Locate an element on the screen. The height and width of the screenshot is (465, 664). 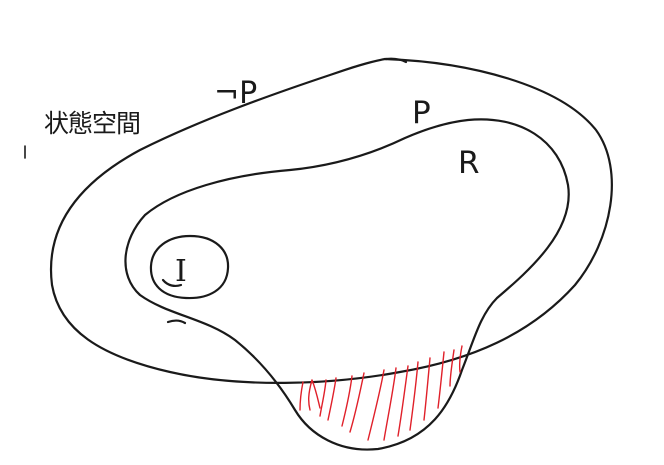
label-r: R is located at coordinates (469, 163).